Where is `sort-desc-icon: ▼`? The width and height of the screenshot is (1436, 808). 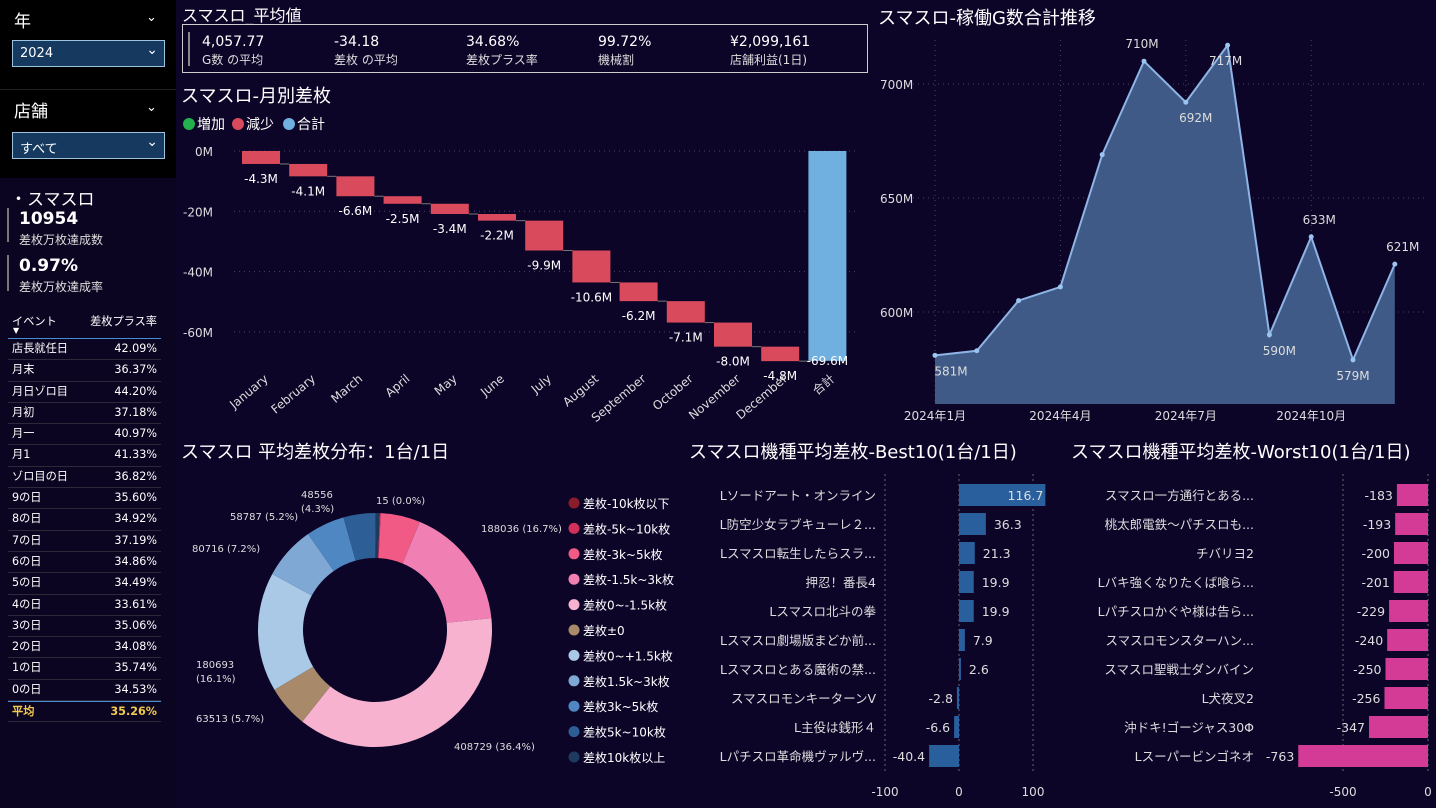
sort-desc-icon: ▼ is located at coordinates (16, 330).